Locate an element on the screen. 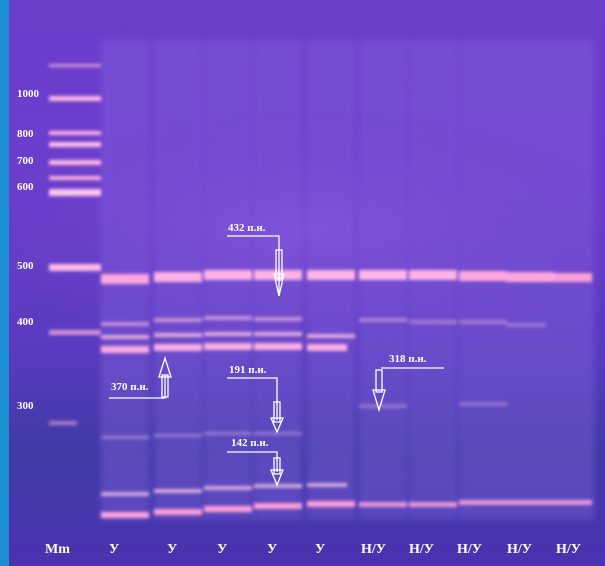 The height and width of the screenshot is (566, 605). ladder-label-600: 600 is located at coordinates (25, 187).